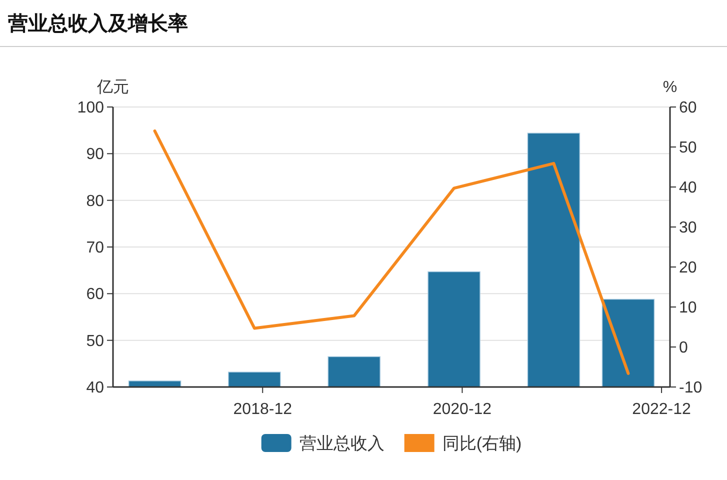 The width and height of the screenshot is (727, 480). I want to click on y-tick-label: 100, so click(90, 108).